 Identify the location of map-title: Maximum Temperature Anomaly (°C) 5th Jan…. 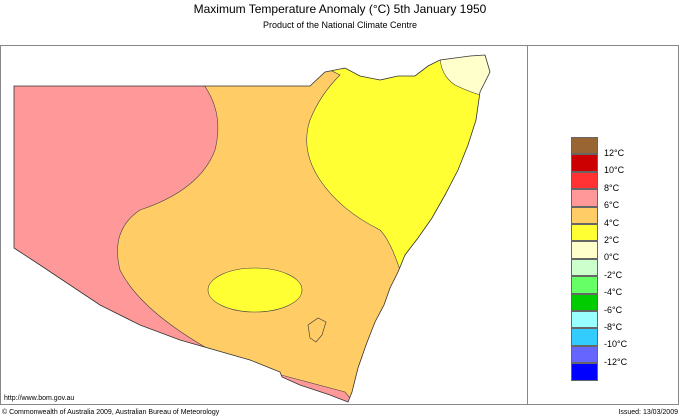
(340, 9).